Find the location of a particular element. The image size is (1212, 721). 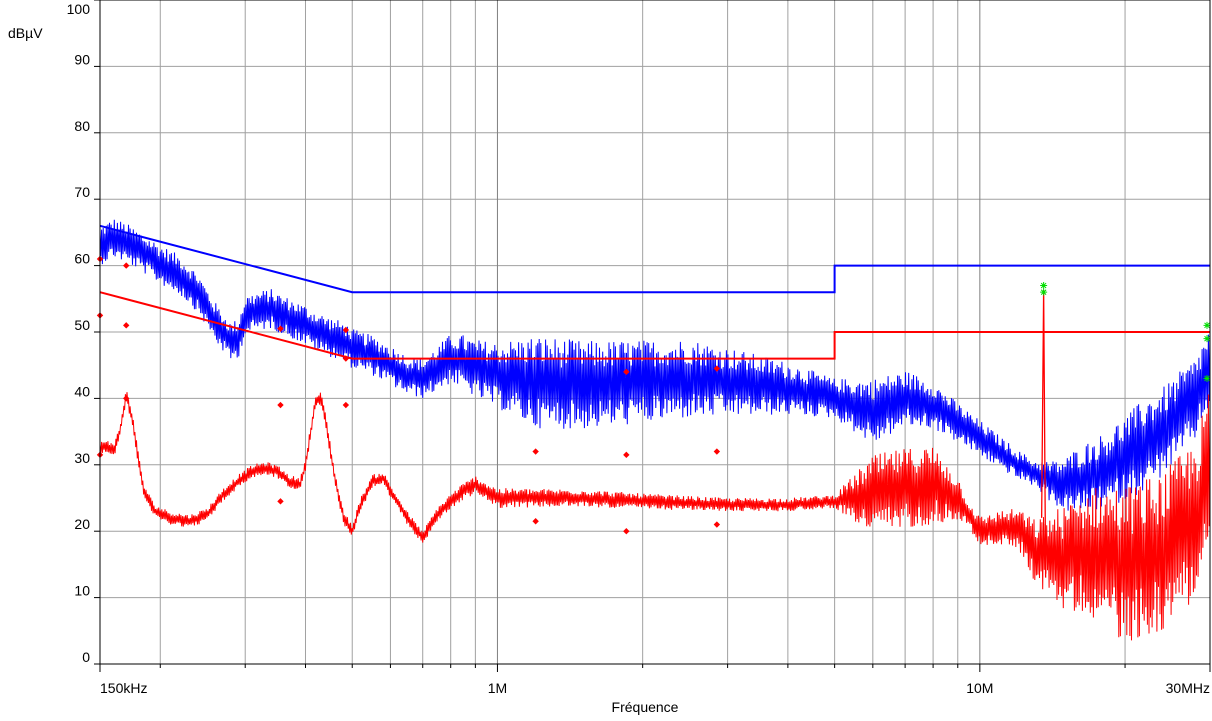

x-axis-label: Fréquence is located at coordinates (645, 707).